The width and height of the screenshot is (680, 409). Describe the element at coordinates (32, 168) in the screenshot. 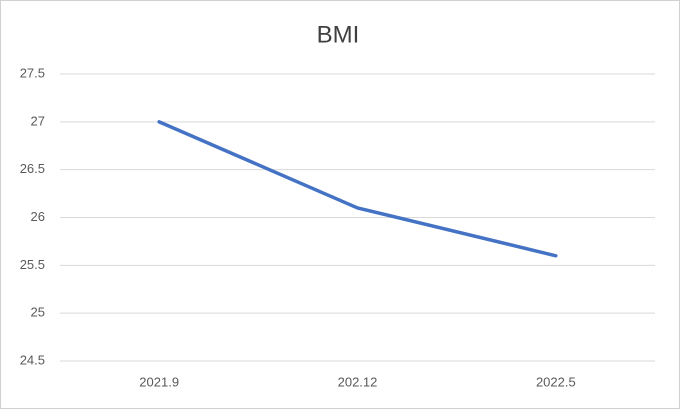

I see `y-tick-label: 26.5` at that location.